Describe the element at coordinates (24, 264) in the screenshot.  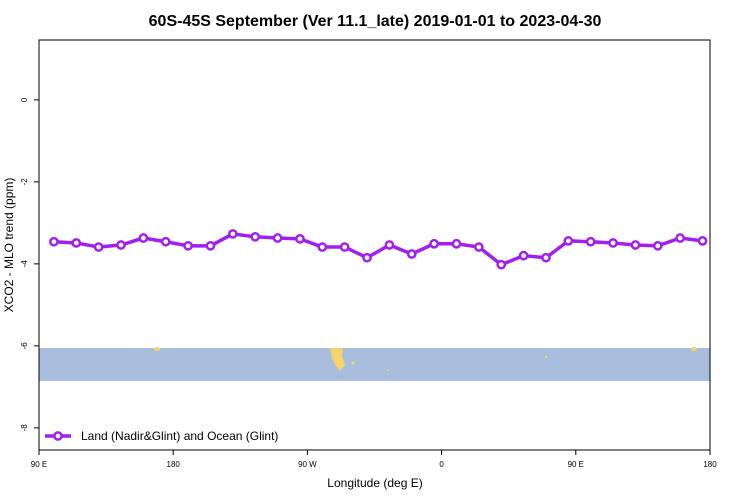
I see `y-tick-label: -4` at that location.